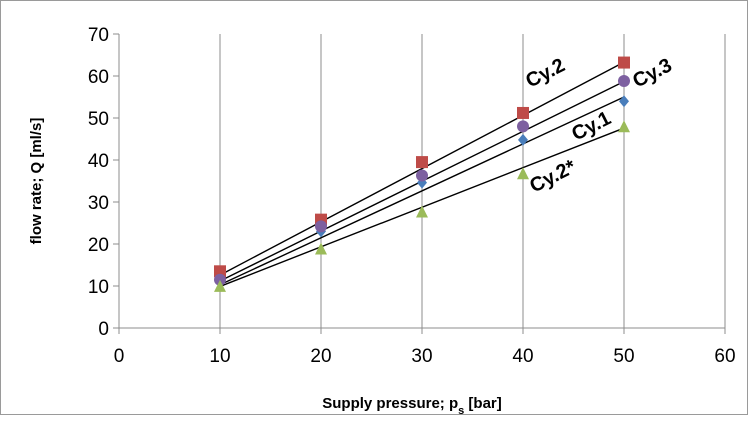 Image resolution: width=750 pixels, height=421 pixels. I want to click on series-label-cy-3: Cy.3, so click(652, 73).